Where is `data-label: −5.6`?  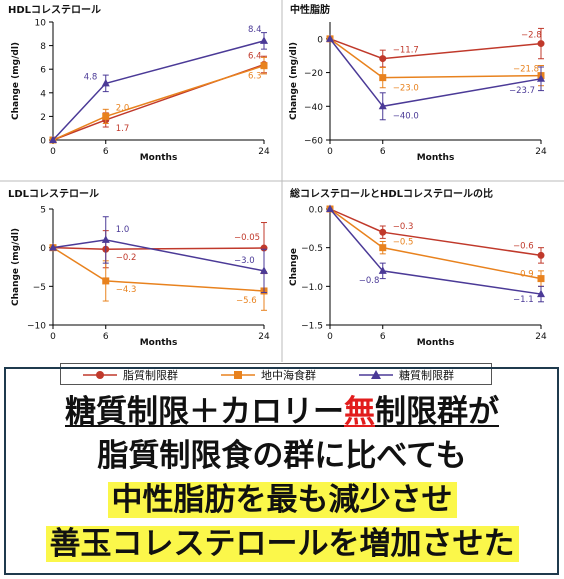 data-label: −5.6 is located at coordinates (246, 301).